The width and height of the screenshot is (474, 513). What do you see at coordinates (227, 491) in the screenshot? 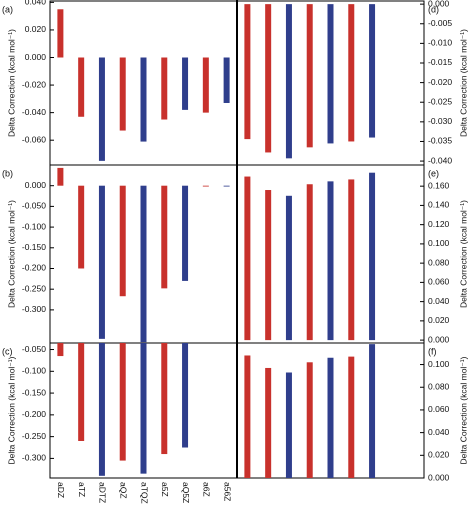
I see `x-tick-label: a56Z` at bounding box center [227, 491].